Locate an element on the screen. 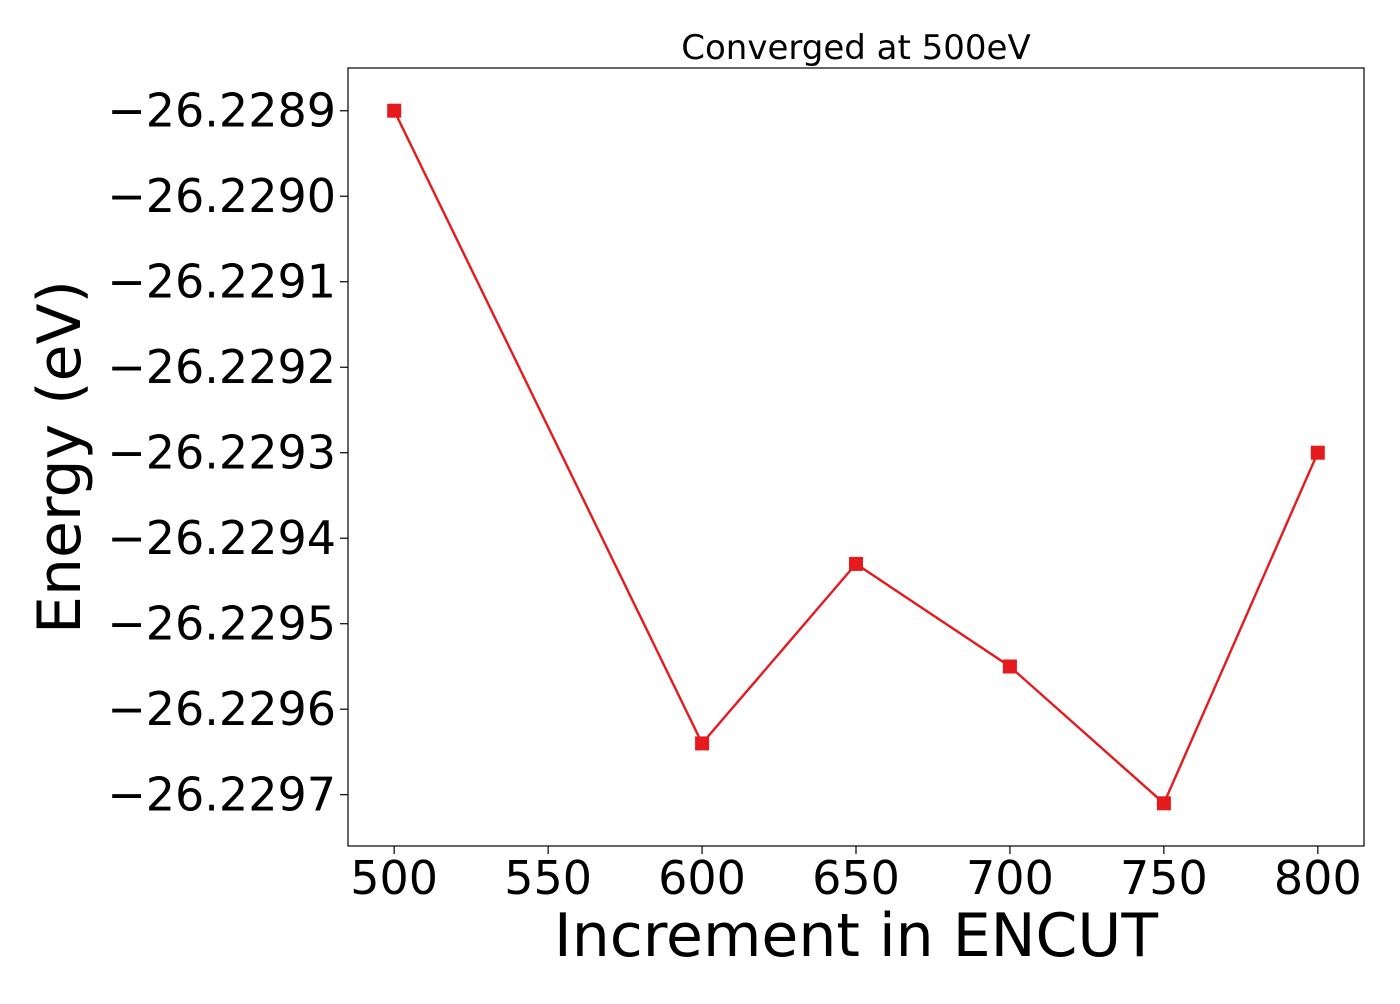 Image resolution: width=1400 pixels, height=1004 pixels. x-tick-label: 800 is located at coordinates (1318, 878).